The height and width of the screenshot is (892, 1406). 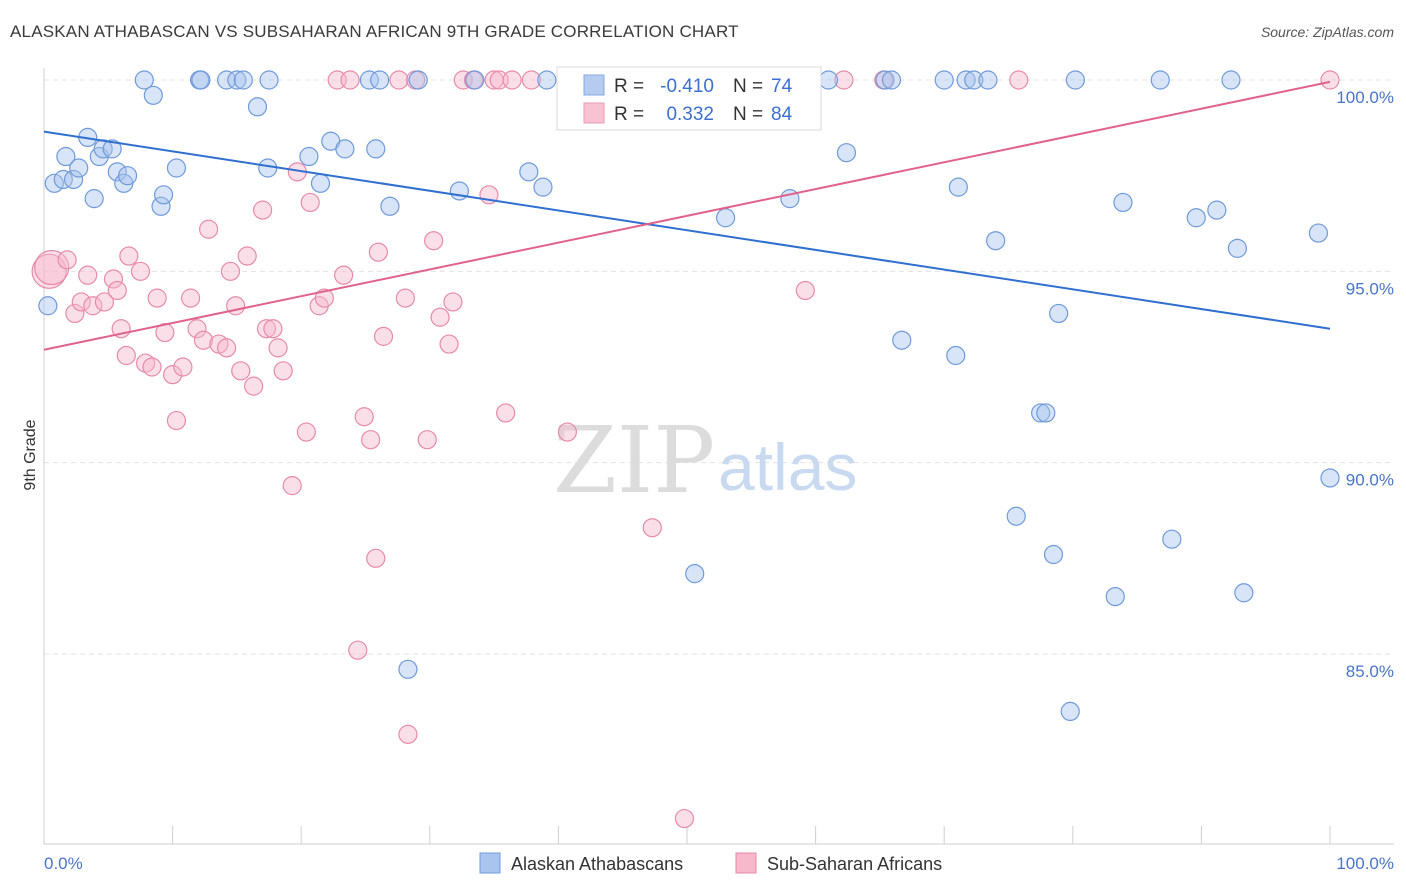 What do you see at coordinates (1365, 97) in the screenshot?
I see `y-tick-label: 100.0%` at bounding box center [1365, 97].